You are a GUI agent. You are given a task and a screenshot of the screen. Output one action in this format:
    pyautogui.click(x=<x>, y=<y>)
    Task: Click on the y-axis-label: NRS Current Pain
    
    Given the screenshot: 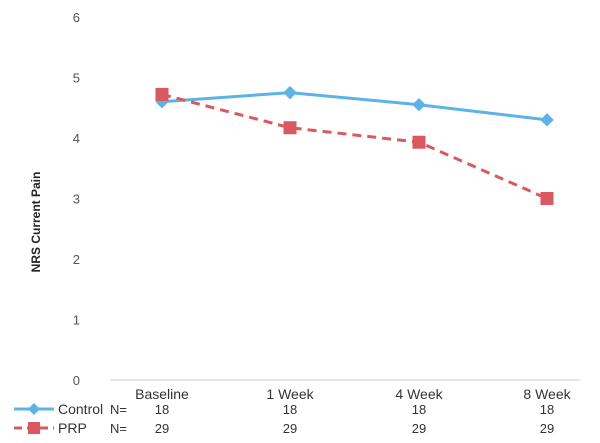 What is the action you would take?
    pyautogui.click(x=36, y=222)
    